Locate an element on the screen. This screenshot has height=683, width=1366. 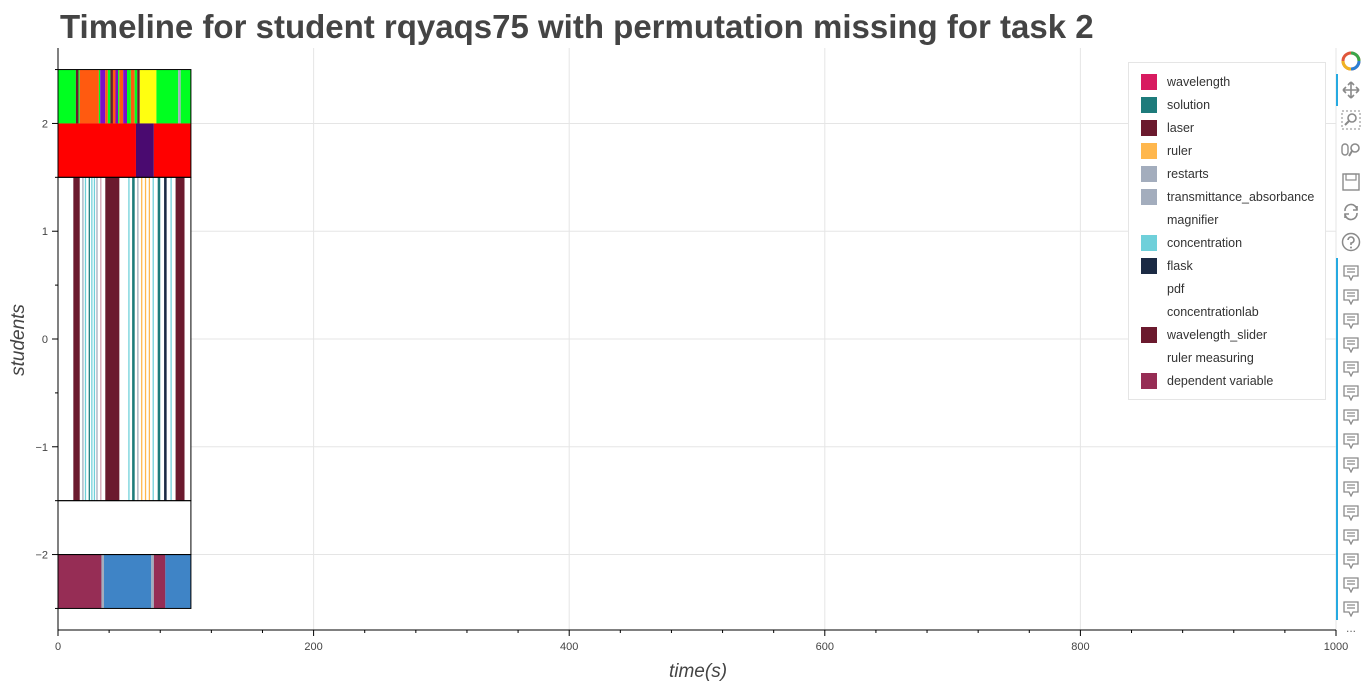
wheel-zoom-icon is located at coordinates (1351, 150).